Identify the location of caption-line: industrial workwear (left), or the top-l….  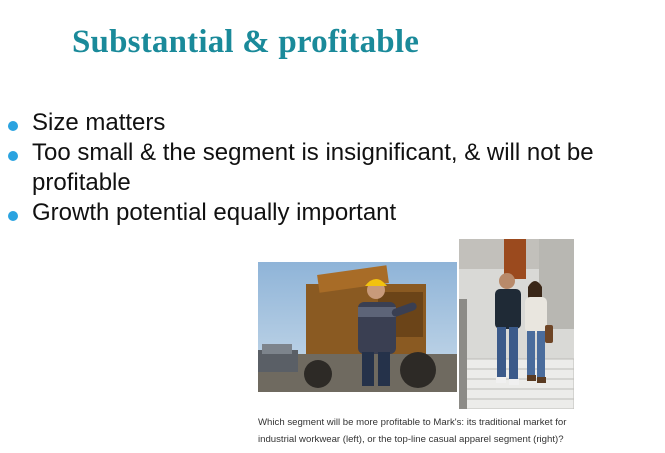
(411, 439).